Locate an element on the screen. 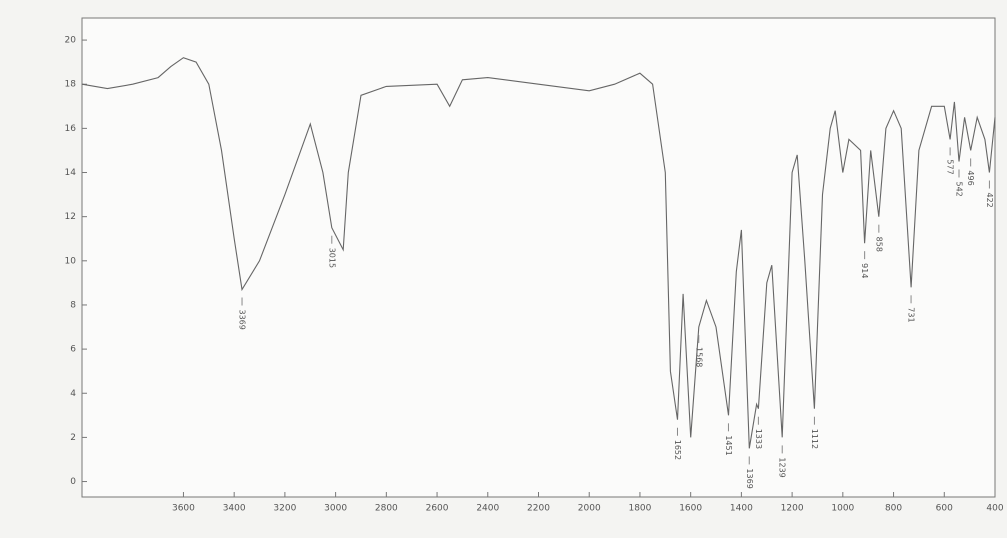 Image resolution: width=1007 pixels, height=538 pixels. x-tick-label: 2000 is located at coordinates (589, 509).